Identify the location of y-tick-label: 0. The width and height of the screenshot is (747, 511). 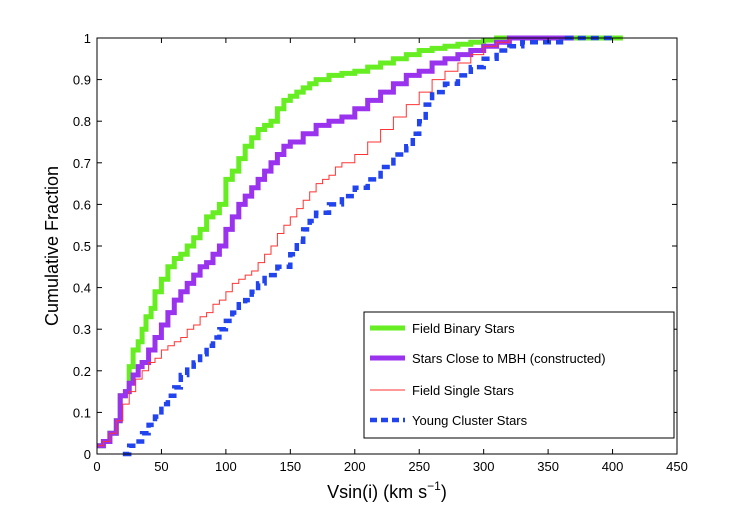
(87, 454).